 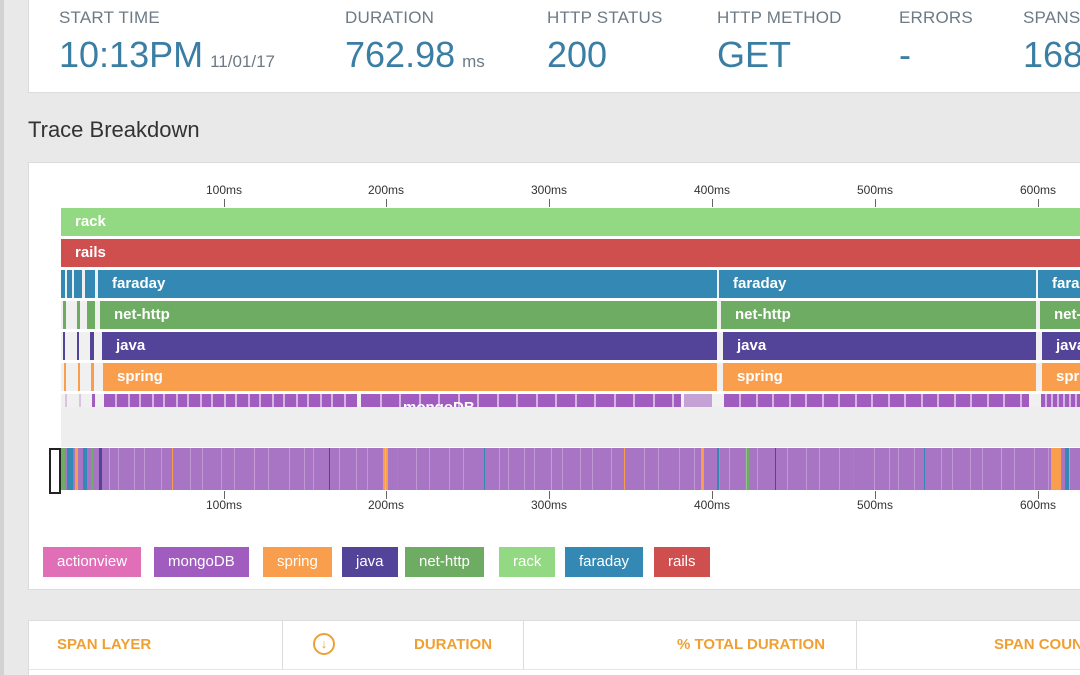 I want to click on legend-chip-net-http: net-http, so click(x=444, y=562).